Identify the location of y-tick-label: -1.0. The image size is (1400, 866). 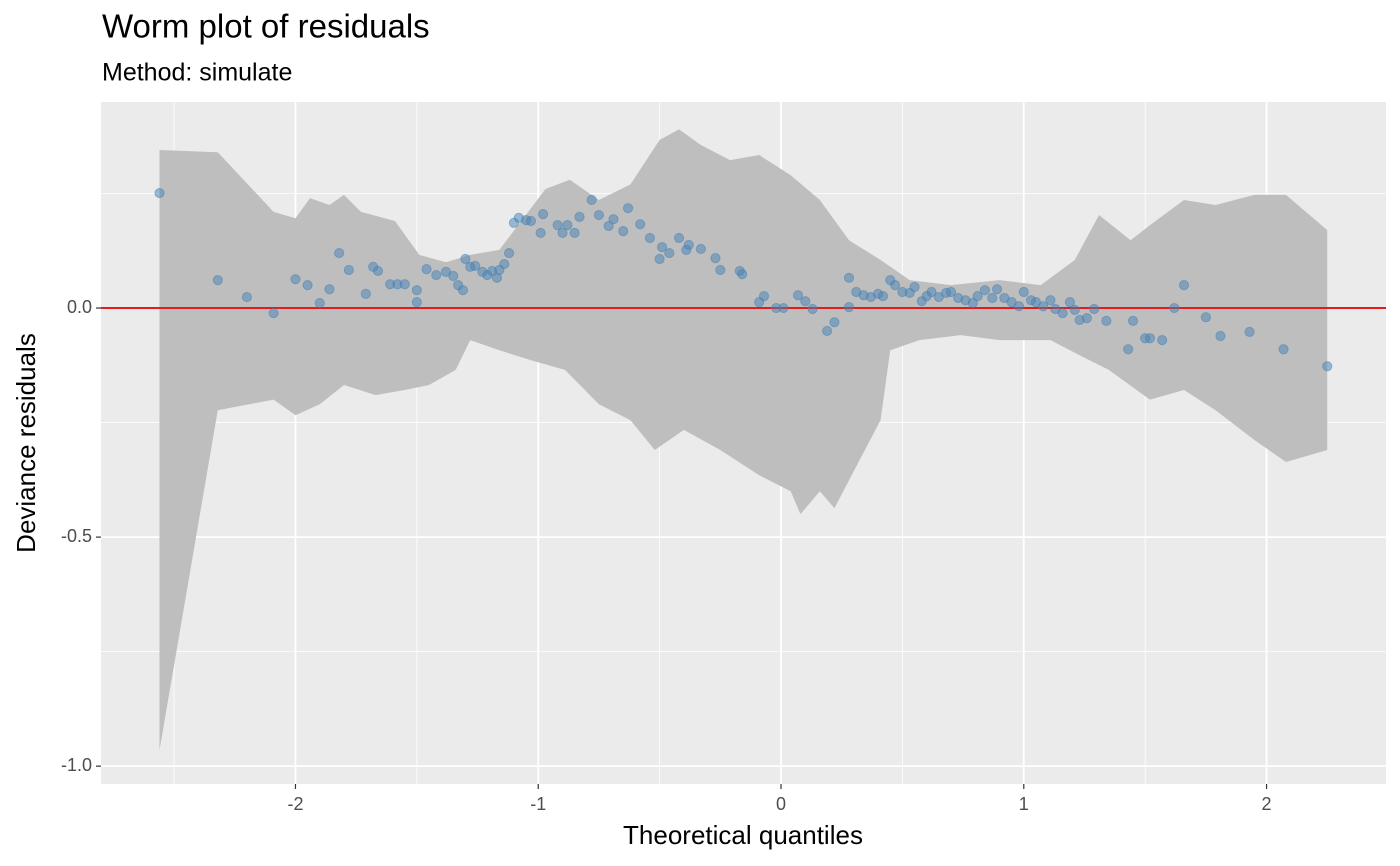
(76, 765).